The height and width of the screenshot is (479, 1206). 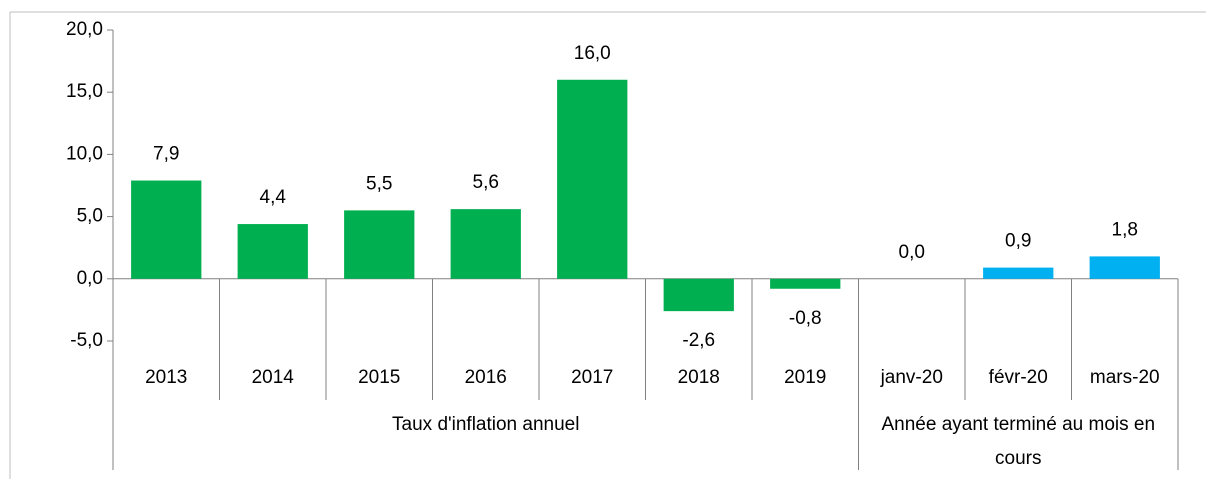 What do you see at coordinates (379, 377) in the screenshot?
I see `x-tick-label: 2015` at bounding box center [379, 377].